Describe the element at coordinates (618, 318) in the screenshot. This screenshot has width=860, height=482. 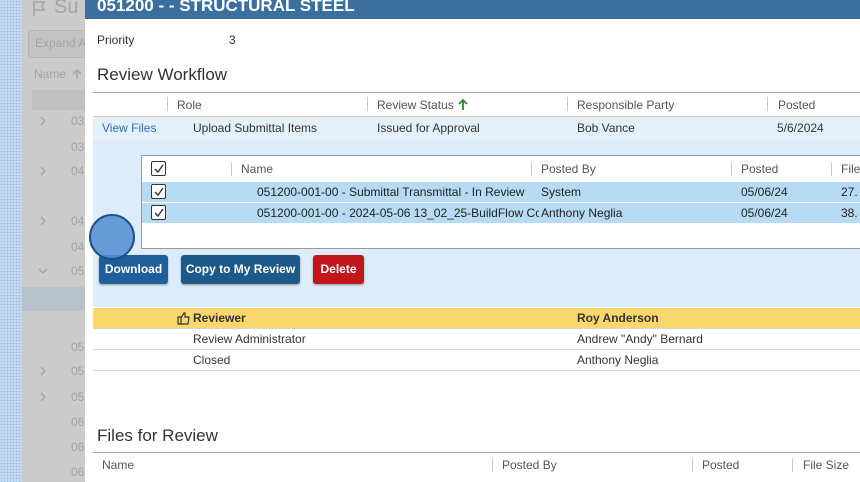
I see `reviewer-name: Roy Anderson` at that location.